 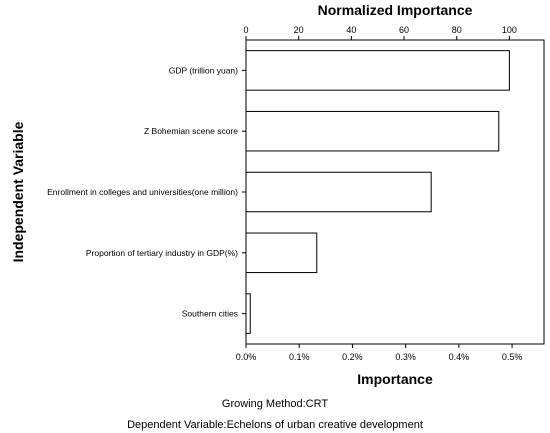 What do you see at coordinates (191, 131) in the screenshot?
I see `category-label: Z Bohemian scene score` at bounding box center [191, 131].